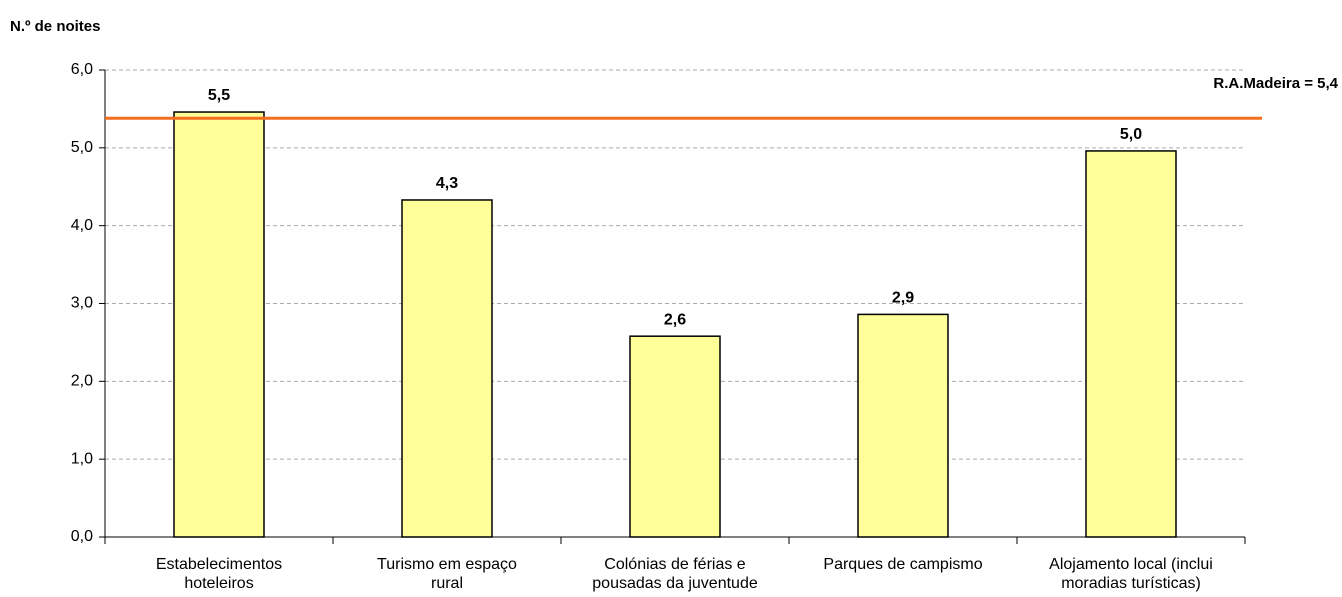 This screenshot has height=597, width=1342. I want to click on value-label: 2,6, so click(675, 319).